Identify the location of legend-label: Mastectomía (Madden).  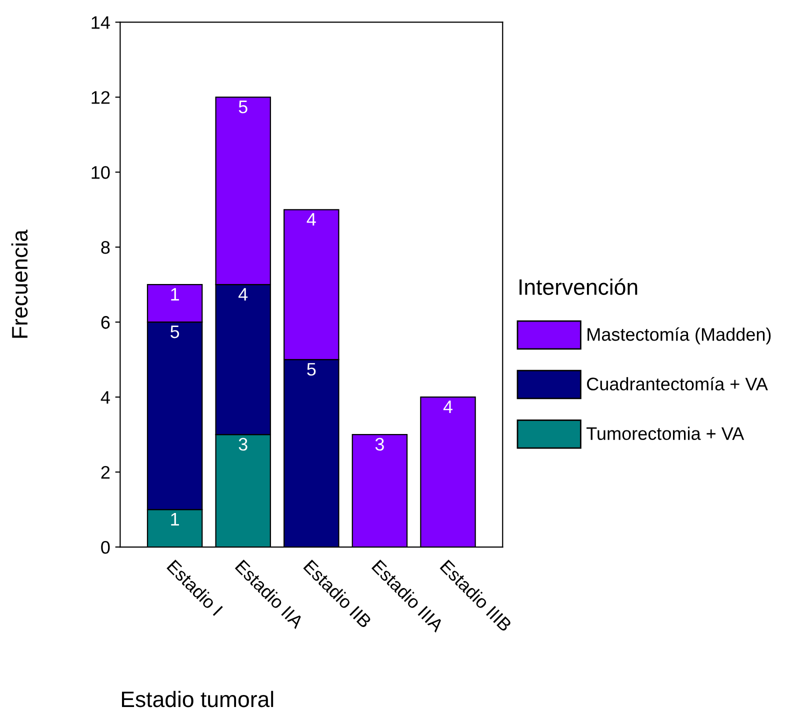
(679, 335).